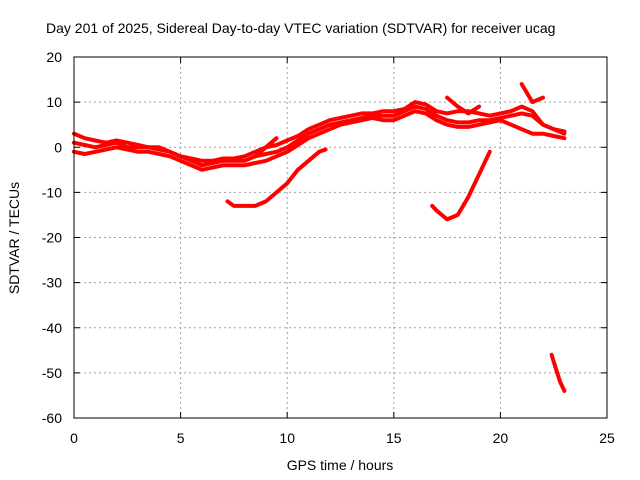 The width and height of the screenshot is (640, 480). I want to click on y-tick-label: 20, so click(54, 57).